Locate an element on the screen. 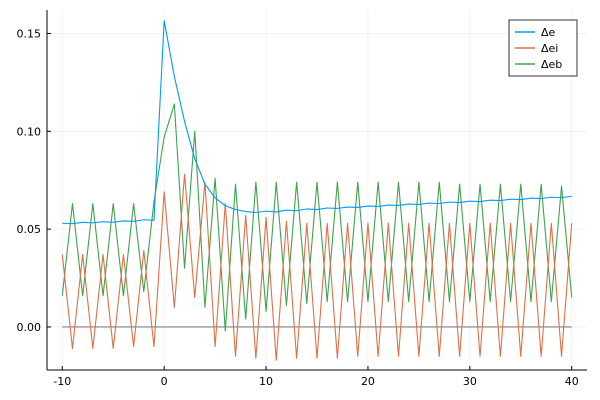 Image resolution: width=600 pixels, height=400 pixels. y-tick-label-2: 0.10 is located at coordinates (29, 131).